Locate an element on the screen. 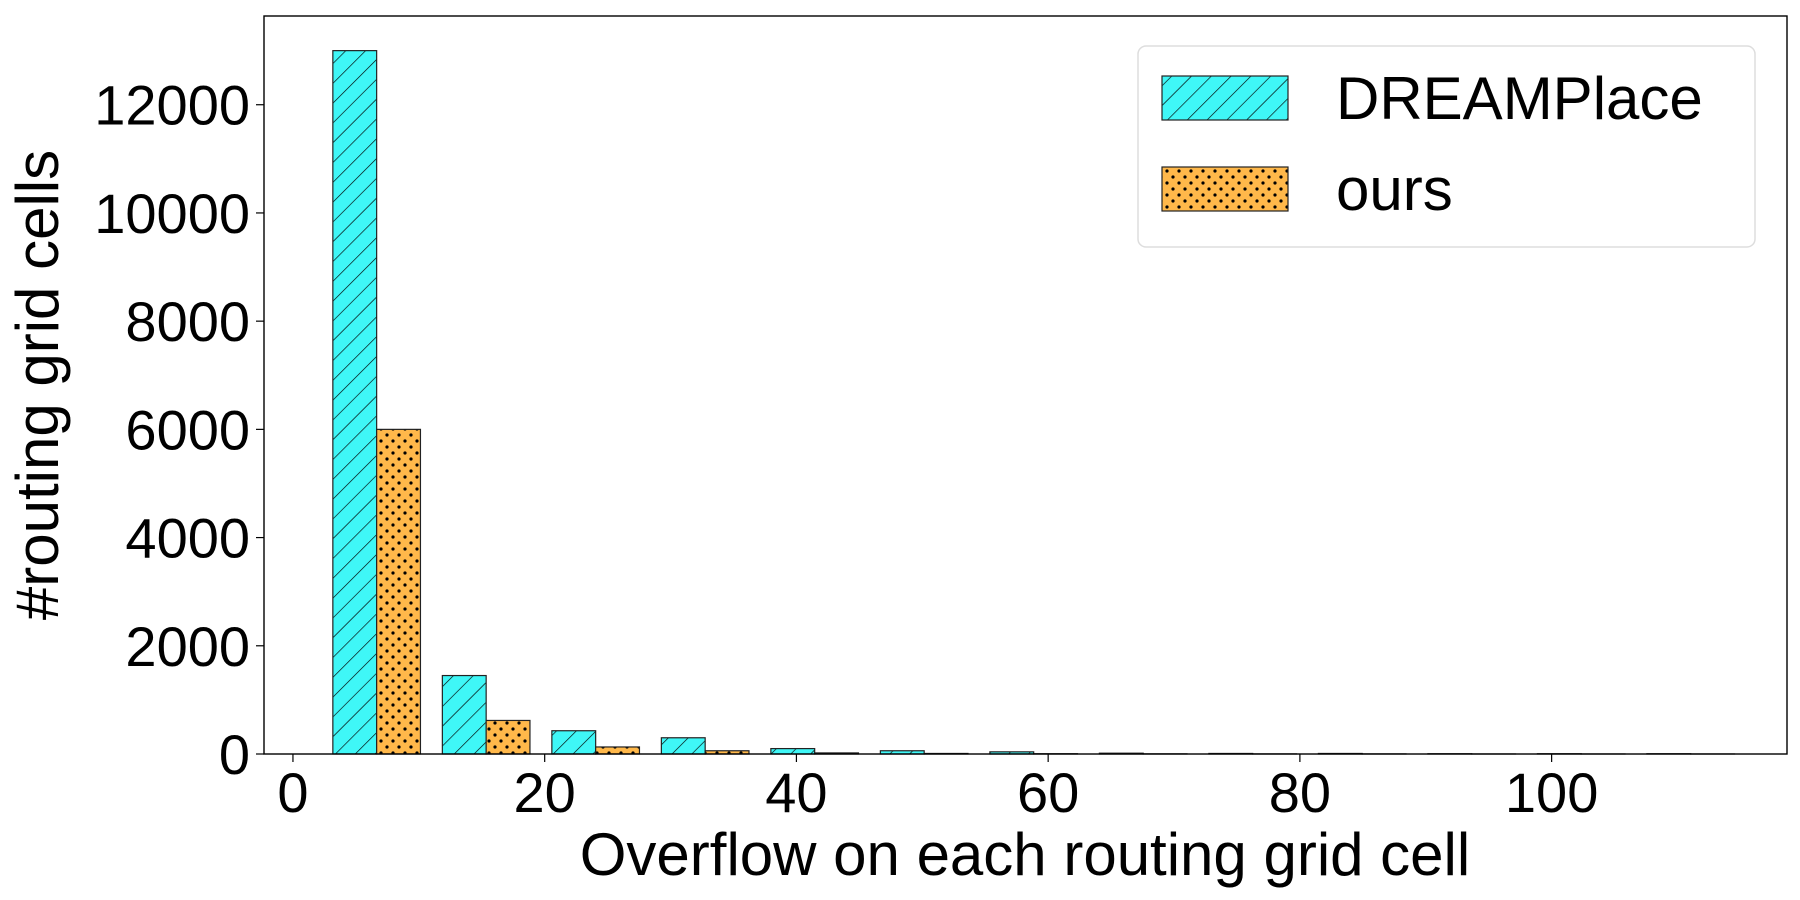 This screenshot has height=900, width=1800. y-tick-label: 12000 is located at coordinates (172, 105).